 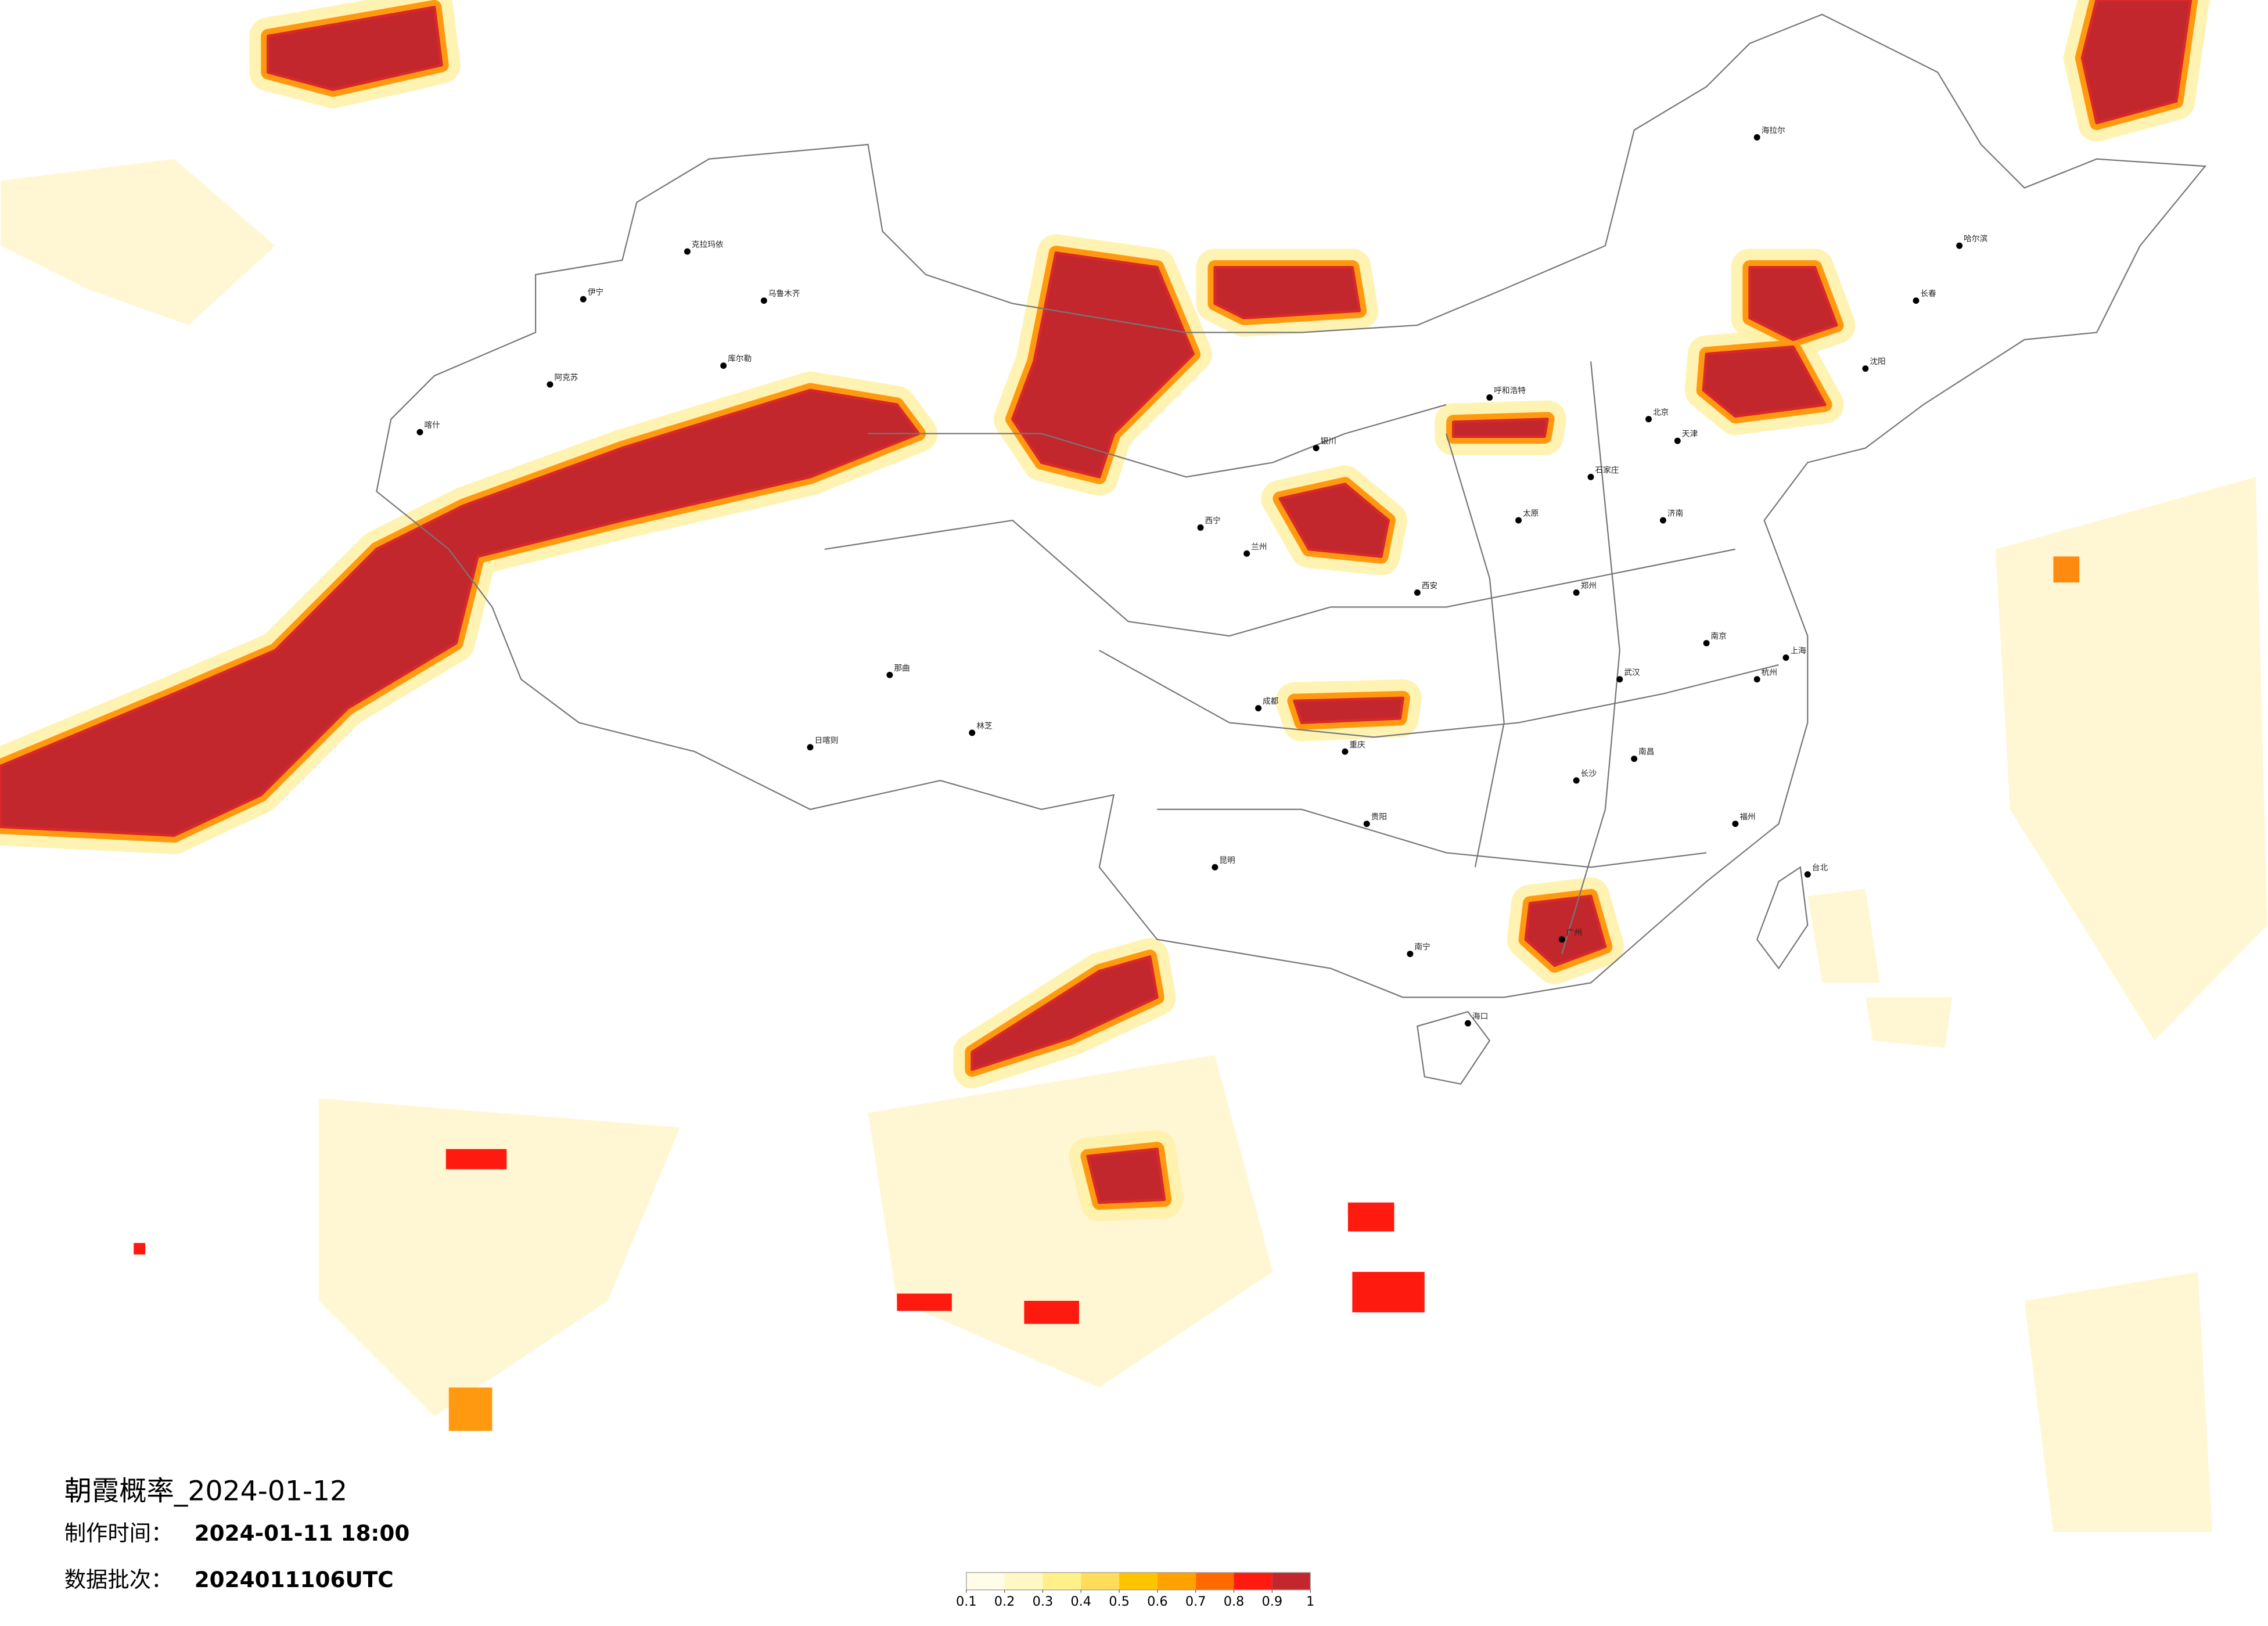 I want to click on colorbar-tick-label: 0.7, so click(x=1195, y=1601).